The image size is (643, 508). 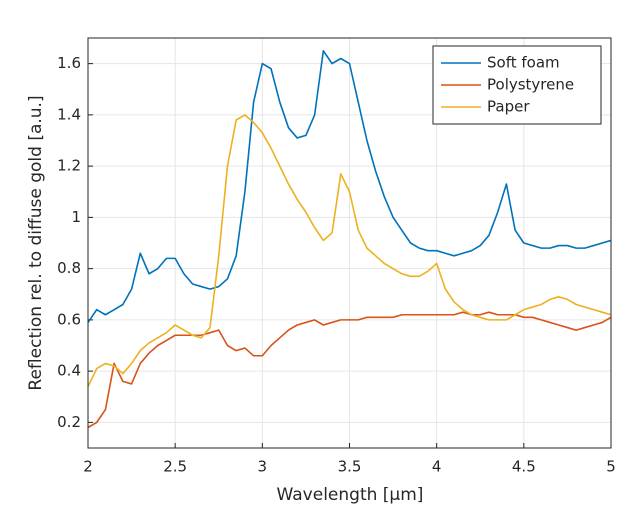 What do you see at coordinates (350, 495) in the screenshot?
I see `x-axis-label: Wavelength [µm]` at bounding box center [350, 495].